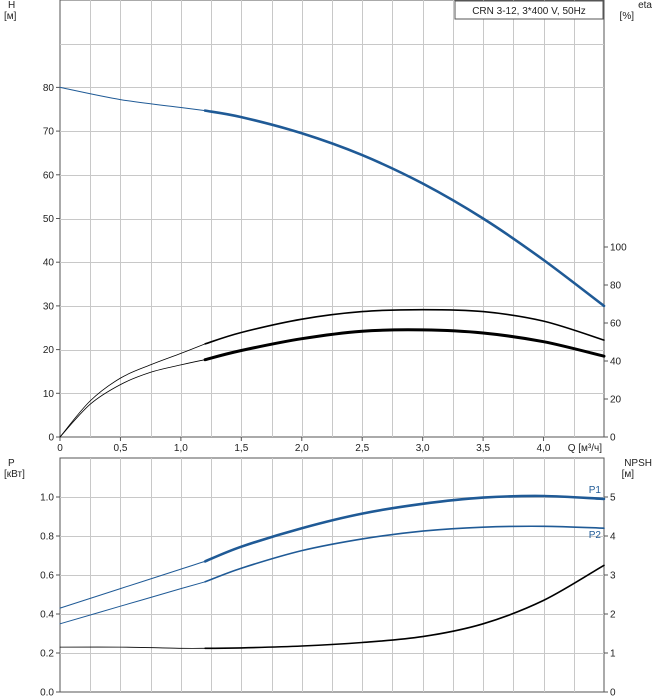 Image resolution: width=658 pixels, height=700 pixels. I want to click on chart-title: CRN 3-12, 3*400 V, 50Hz, so click(529, 11).